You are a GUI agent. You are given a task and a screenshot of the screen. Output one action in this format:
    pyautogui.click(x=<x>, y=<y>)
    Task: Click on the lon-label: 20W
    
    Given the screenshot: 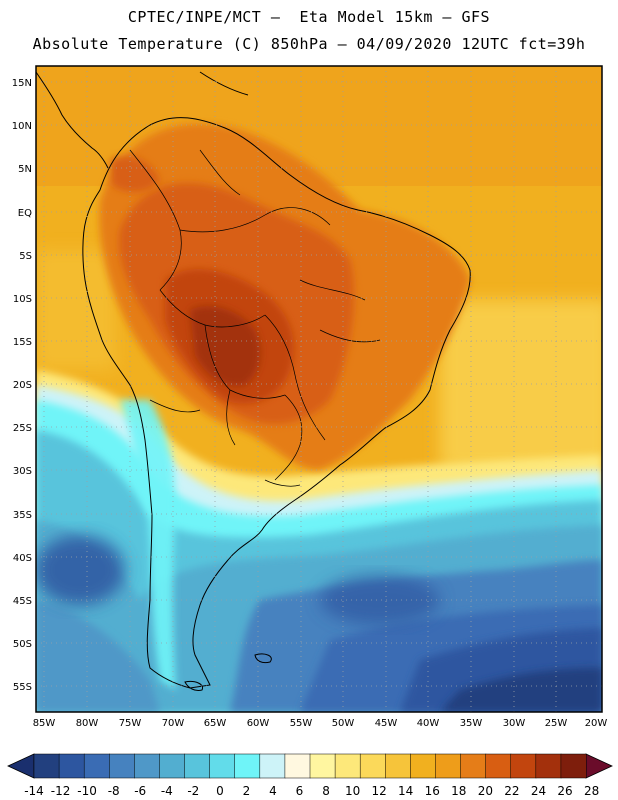 What is the action you would take?
    pyautogui.click(x=596, y=723)
    